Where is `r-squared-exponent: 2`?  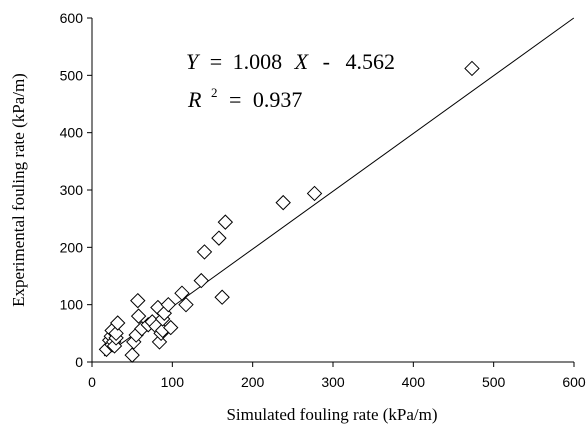 r-squared-exponent: 2 is located at coordinates (214, 92).